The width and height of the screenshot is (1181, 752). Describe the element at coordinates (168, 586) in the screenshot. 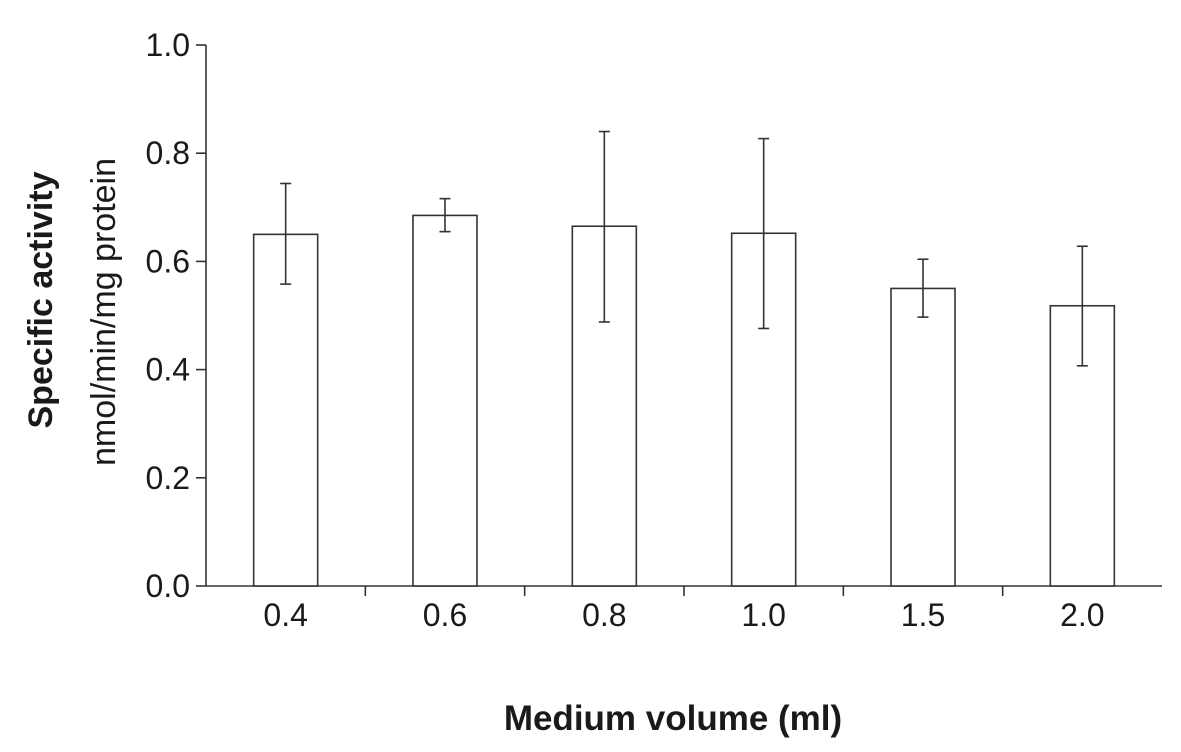

I see `y-tick-label: 0.0` at that location.